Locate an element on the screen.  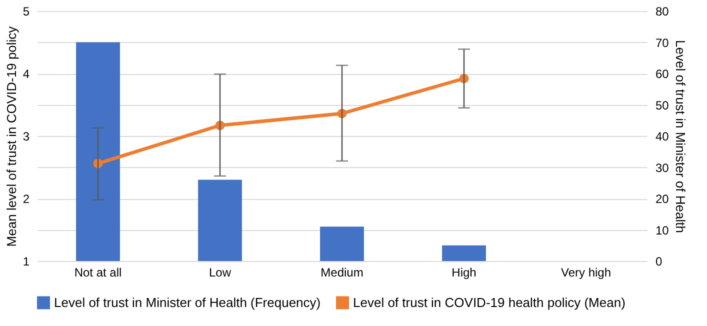
y-tick-label: 1 is located at coordinates (26, 261).